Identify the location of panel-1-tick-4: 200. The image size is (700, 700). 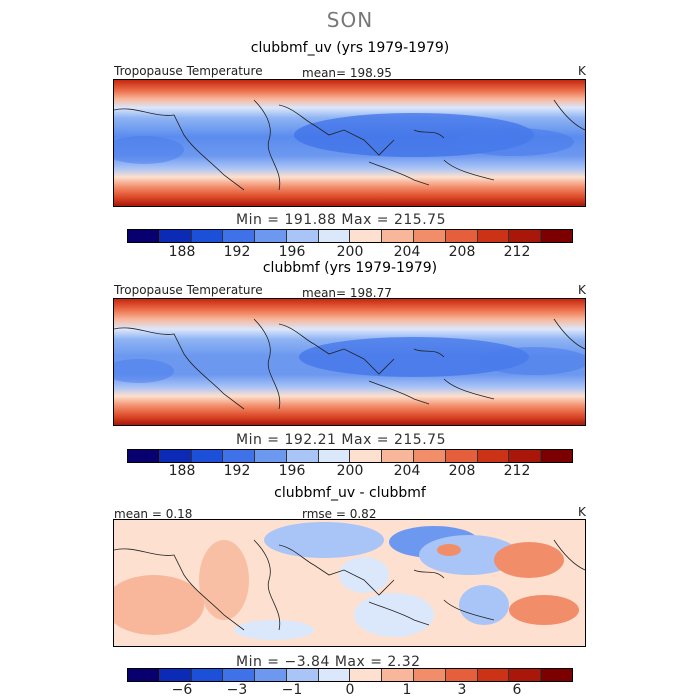
(350, 252).